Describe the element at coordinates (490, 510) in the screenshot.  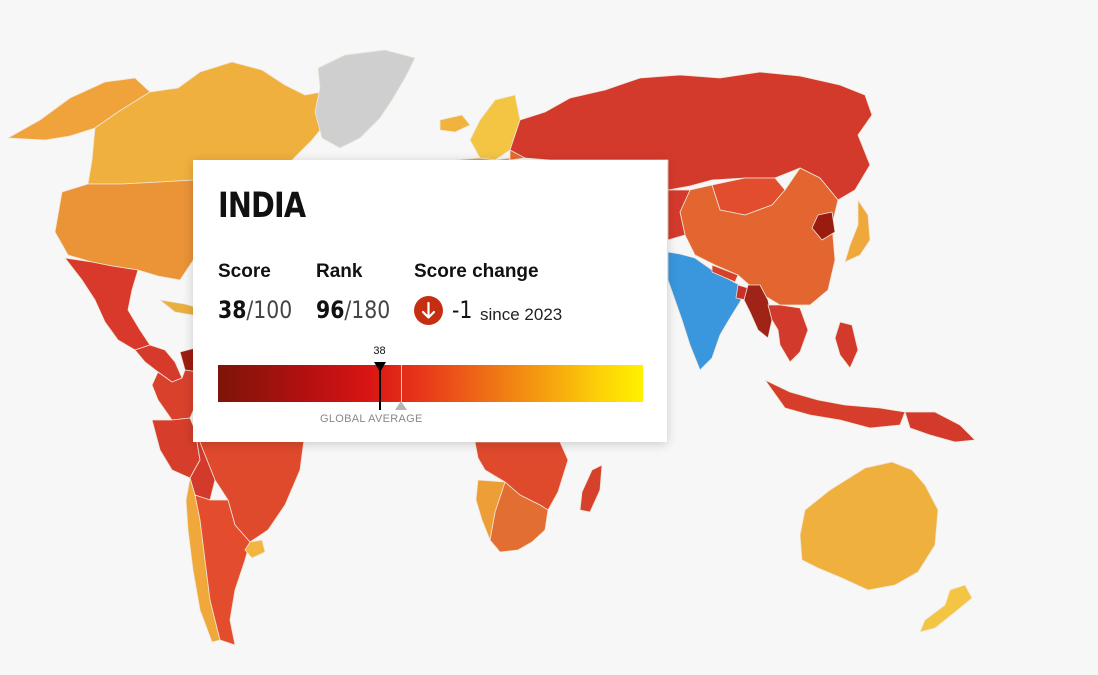
I see `country-namibia` at that location.